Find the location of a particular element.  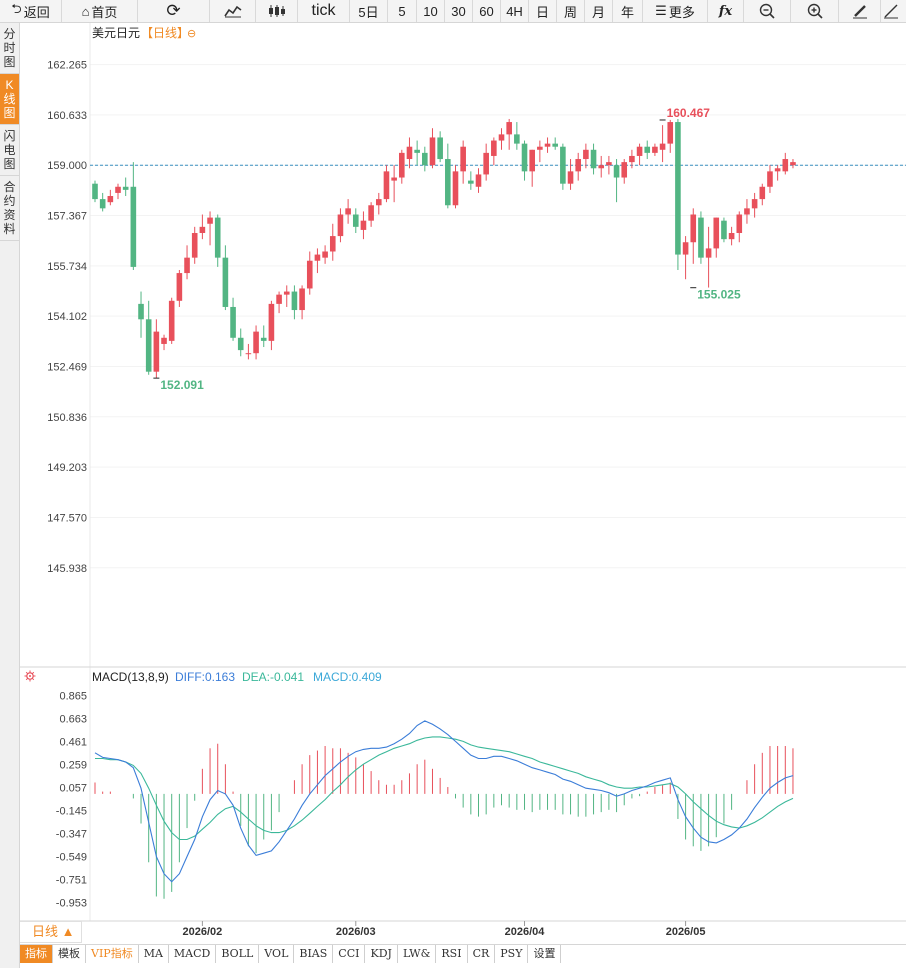

period-60-button: 60 is located at coordinates (487, 11).